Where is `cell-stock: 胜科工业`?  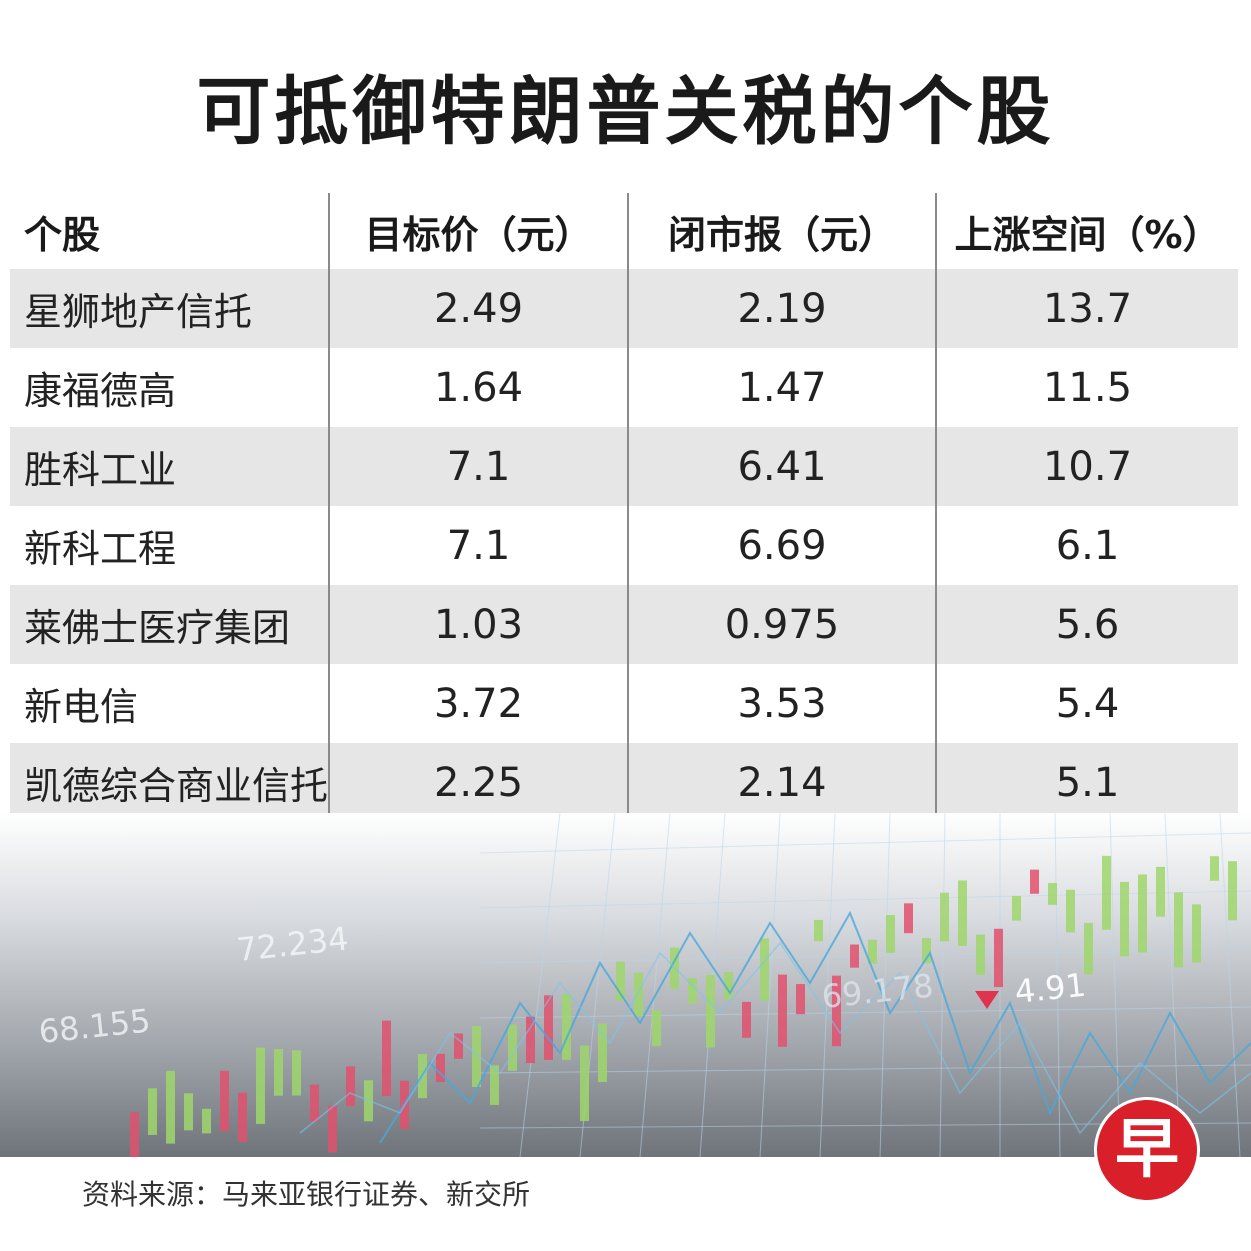 cell-stock: 胜科工业 is located at coordinates (170, 466).